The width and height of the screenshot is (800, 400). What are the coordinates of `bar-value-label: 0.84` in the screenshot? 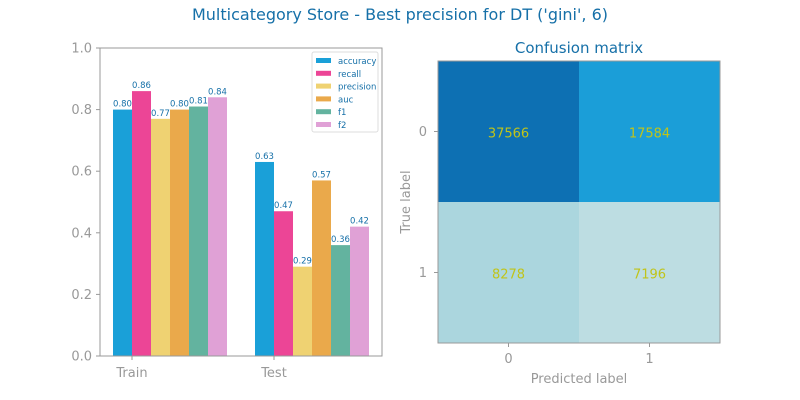 It's located at (217, 92).